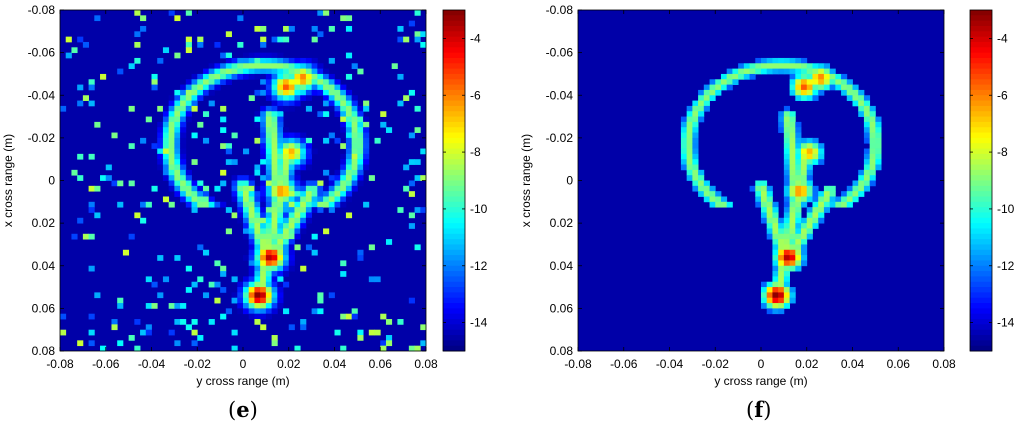 This screenshot has height=430, width=1024. I want to click on panel-caption-f: (f), so click(759, 409).